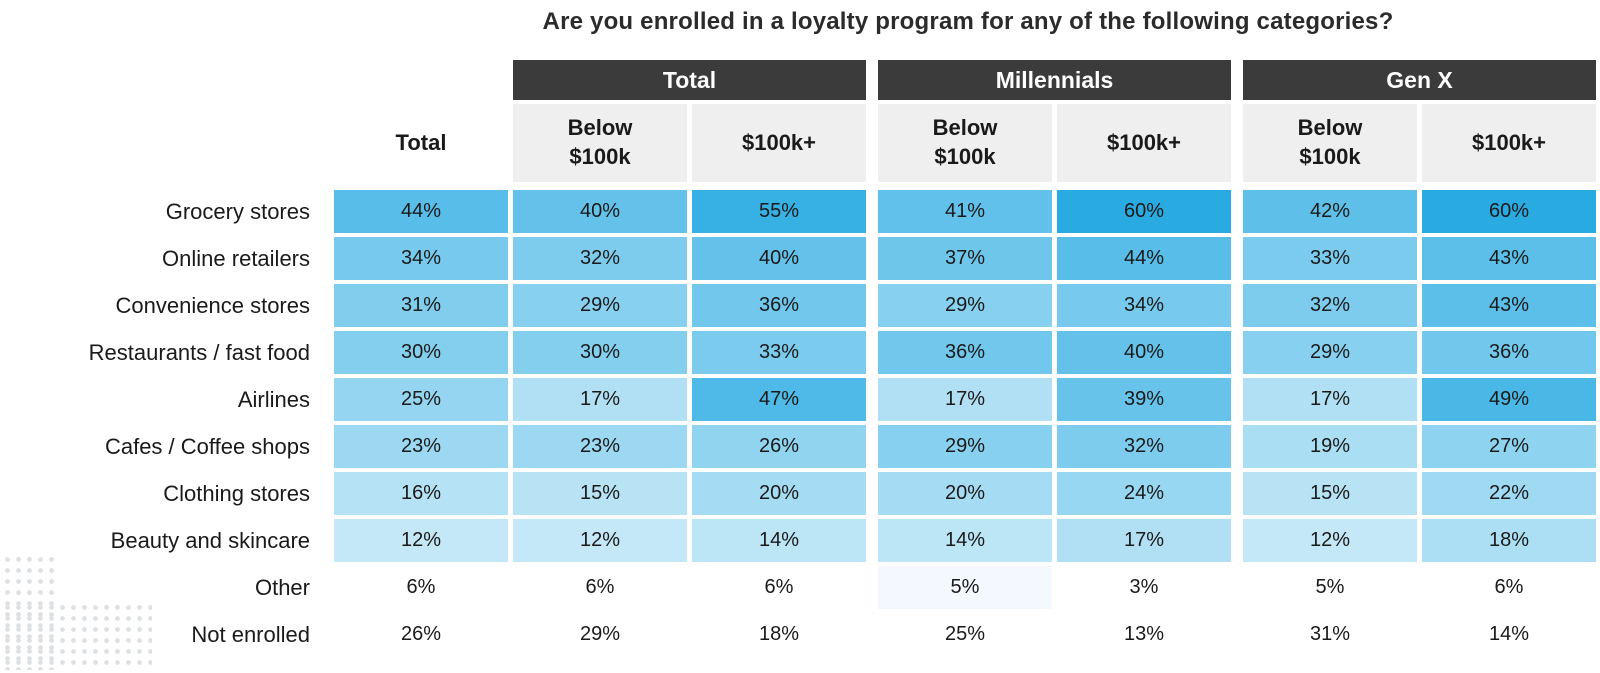  What do you see at coordinates (965, 211) in the screenshot?
I see `heat-cell: 41%` at bounding box center [965, 211].